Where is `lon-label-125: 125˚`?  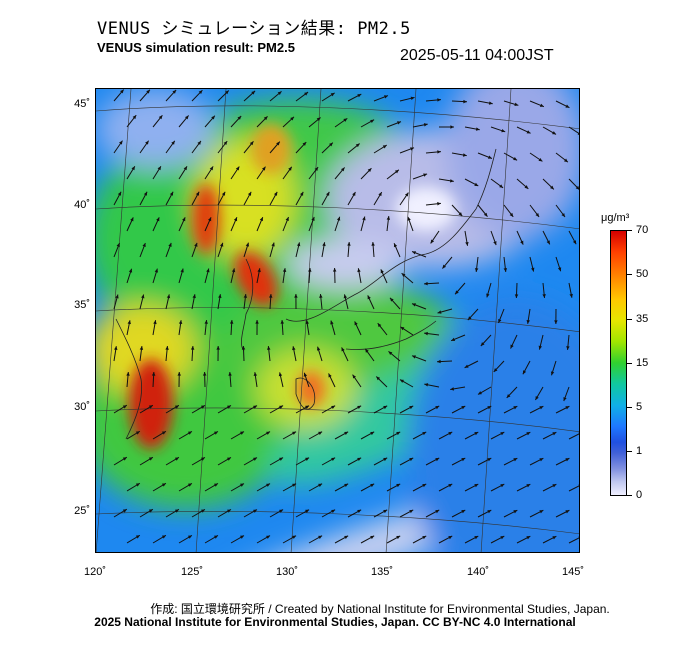
lon-label-125: 125˚ is located at coordinates (192, 572).